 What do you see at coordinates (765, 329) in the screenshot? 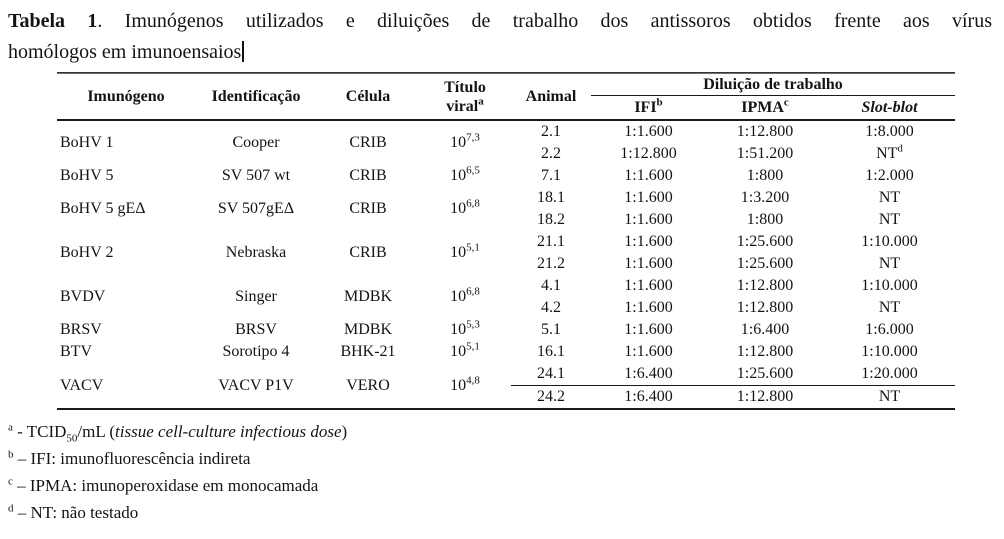
I see `ipma-dilution-cell: 1:6.400` at bounding box center [765, 329].